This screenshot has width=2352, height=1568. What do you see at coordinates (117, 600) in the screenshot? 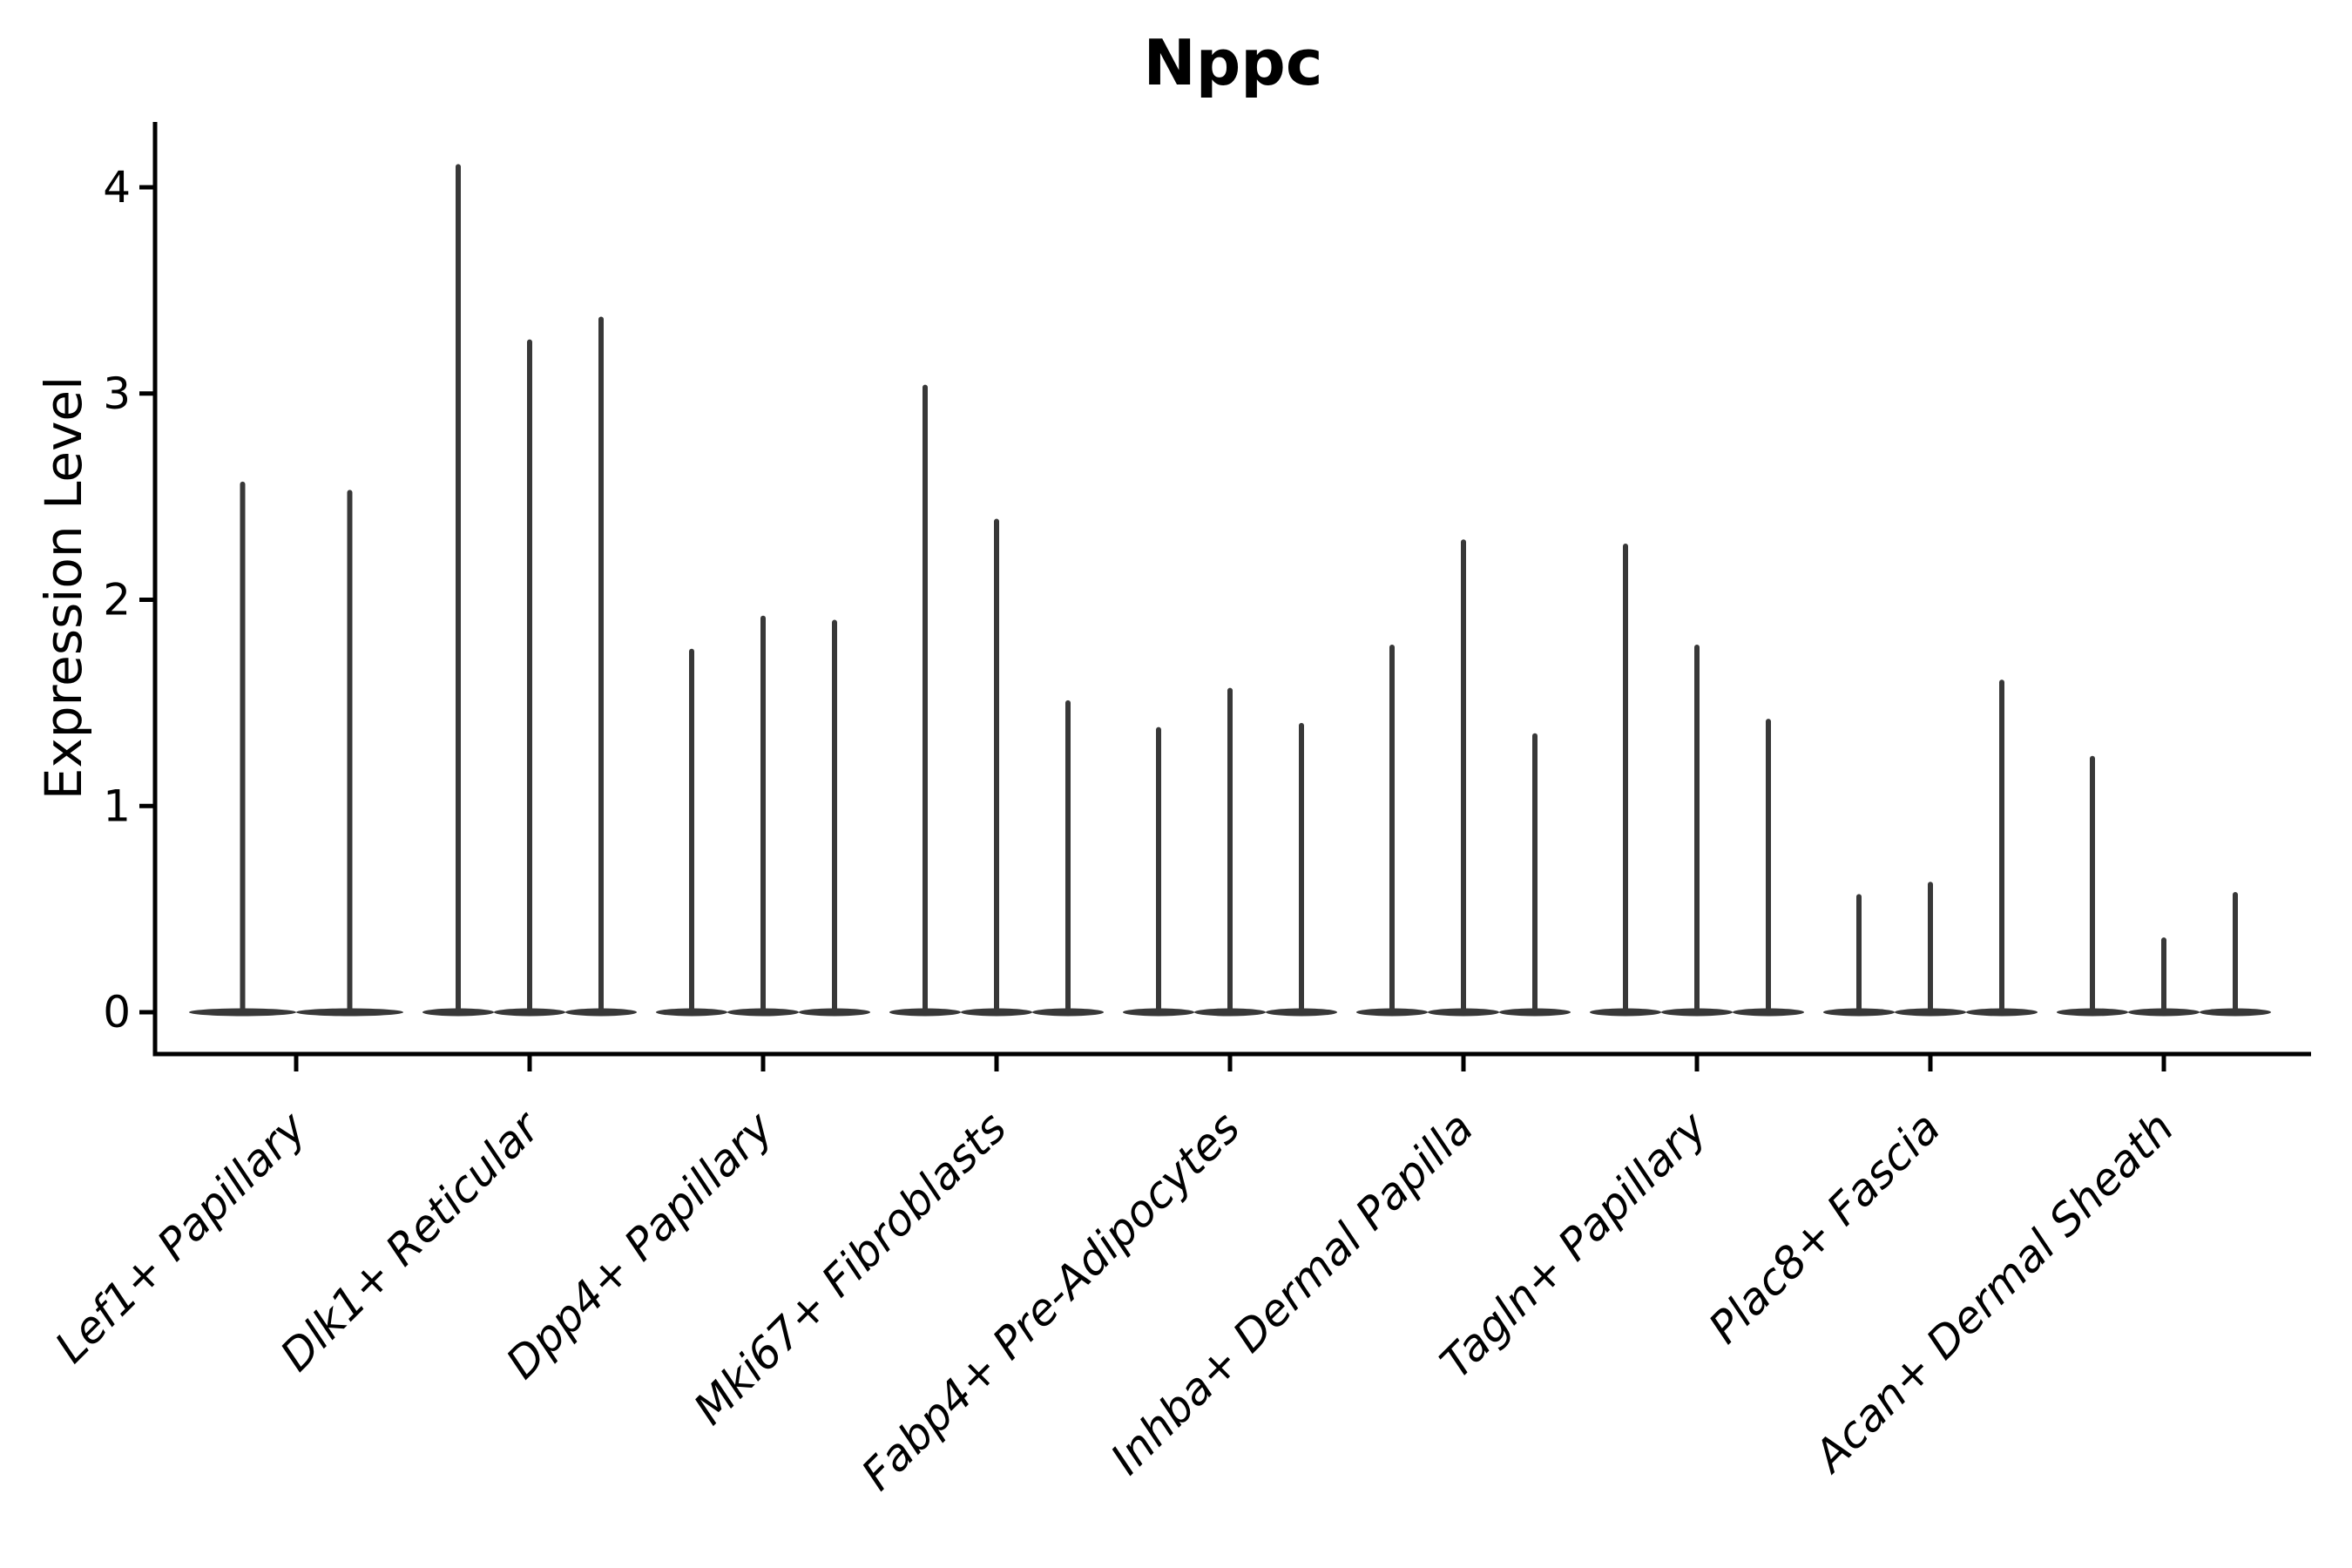
I see `y-tick-label: 2` at bounding box center [117, 600].